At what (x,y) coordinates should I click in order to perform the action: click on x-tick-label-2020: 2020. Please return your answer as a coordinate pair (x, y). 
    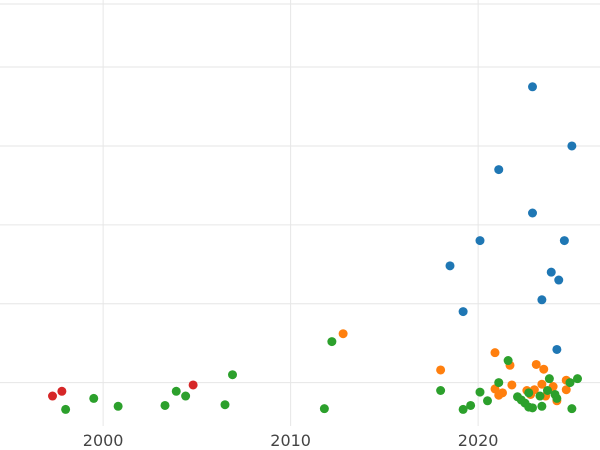
    Looking at the image, I should click on (478, 440).